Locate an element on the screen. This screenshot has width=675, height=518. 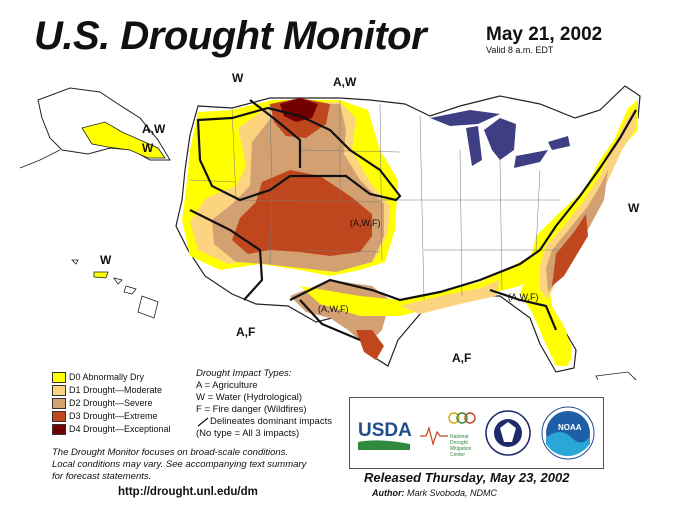
valid-time: Valid 8 a.m. EDT is located at coordinates (520, 50).